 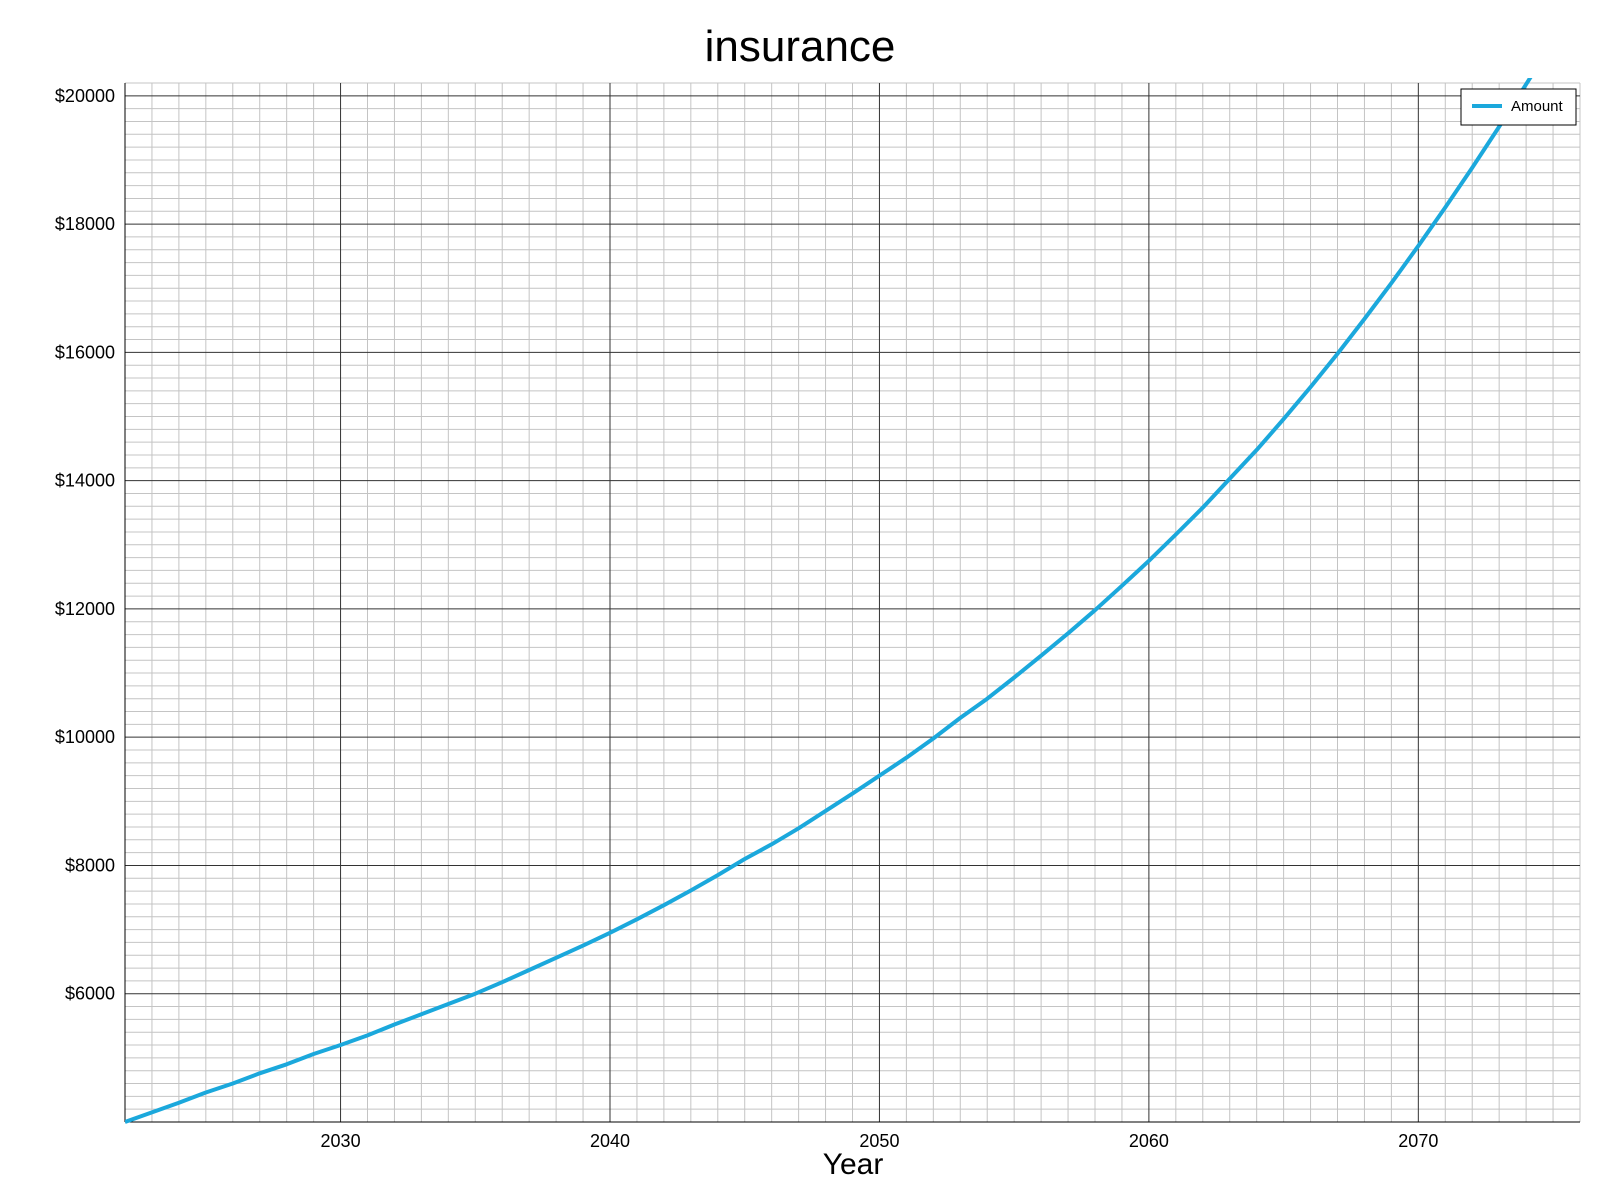 I want to click on x-tick-label: 2060, so click(x=1149, y=1141).